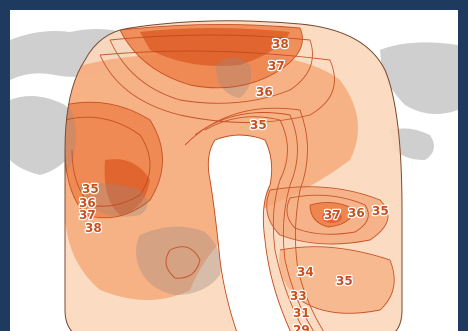  Describe the element at coordinates (301, 313) in the screenshot. I see `contour-label-31-south: 31` at that location.